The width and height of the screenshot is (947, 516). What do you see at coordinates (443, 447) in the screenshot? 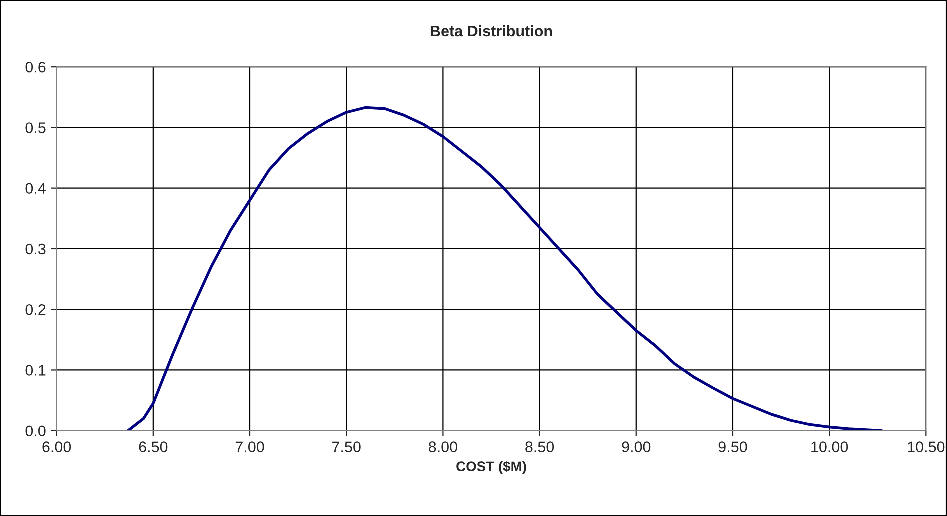
I see `x-tick-label: 8.00` at bounding box center [443, 447].